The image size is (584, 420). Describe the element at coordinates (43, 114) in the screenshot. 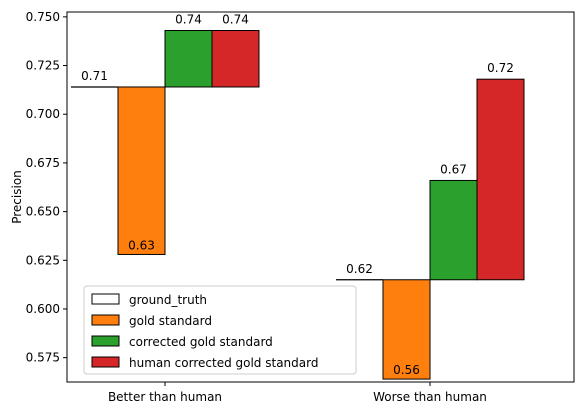

I see `y-tick-label: 0.700` at that location.